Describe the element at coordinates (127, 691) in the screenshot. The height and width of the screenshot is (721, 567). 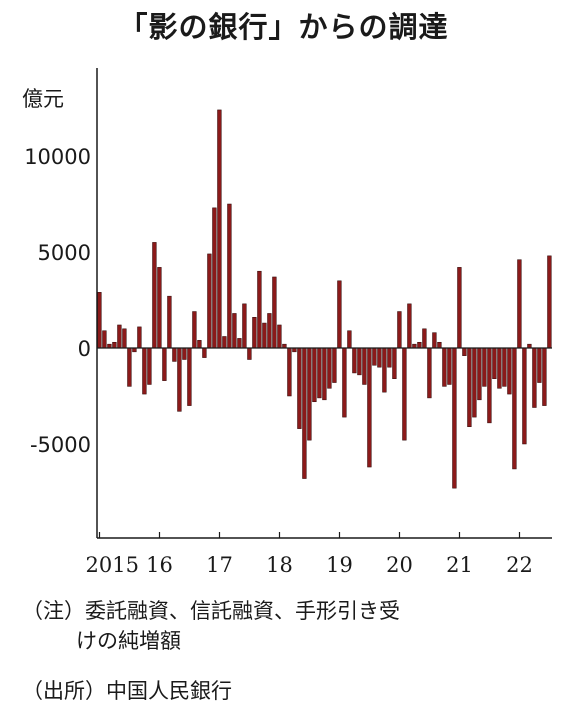
I see `source-note: （出所）中国人民銀行` at that location.